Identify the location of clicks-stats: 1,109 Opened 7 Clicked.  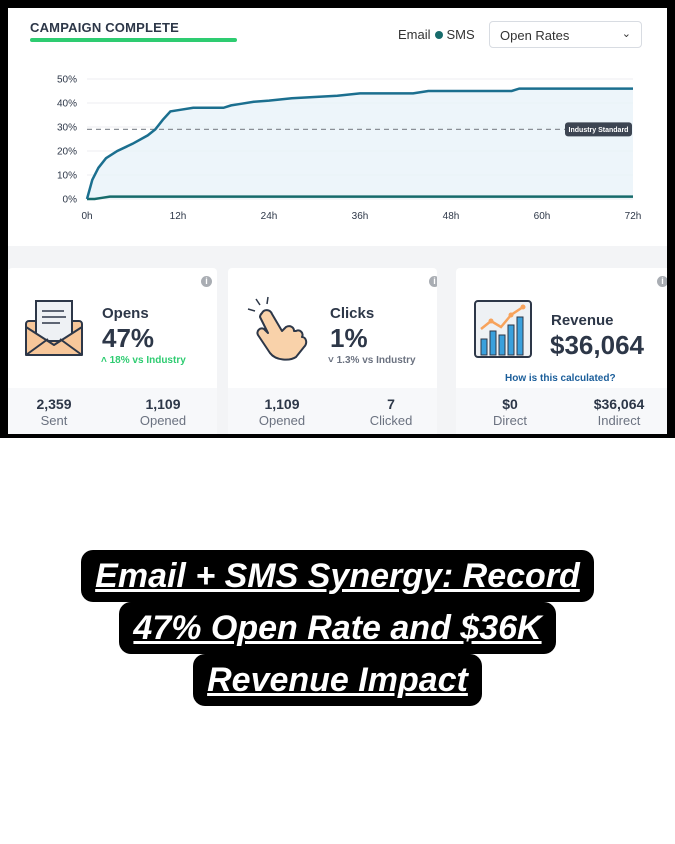
(332, 411).